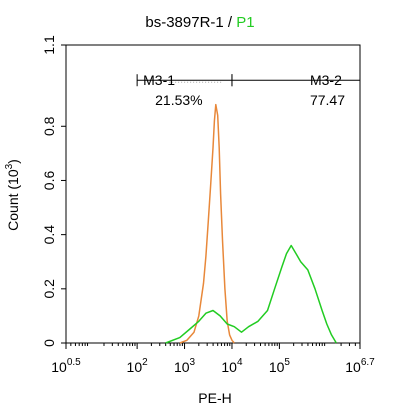 The image size is (400, 416). Describe the element at coordinates (193, 362) in the screenshot. I see `x-tick-label-exp: 3` at that location.